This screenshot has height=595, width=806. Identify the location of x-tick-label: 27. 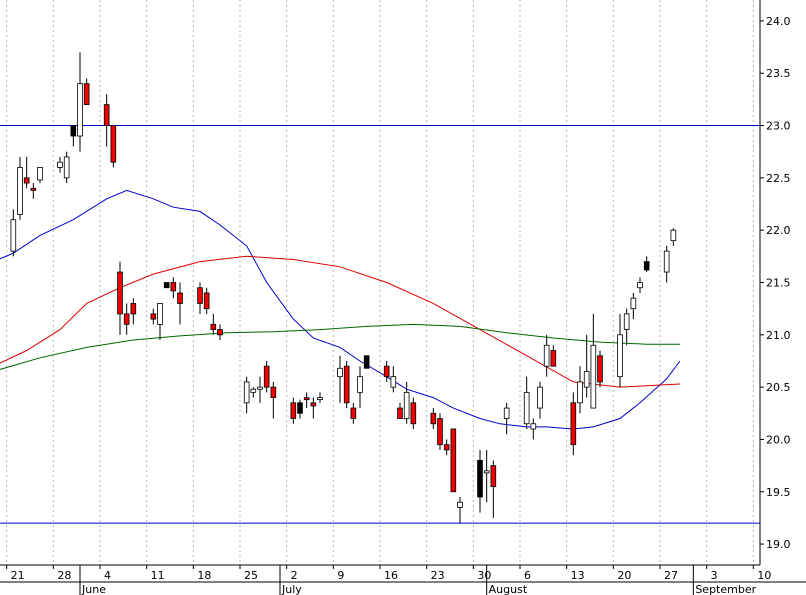
(671, 575).